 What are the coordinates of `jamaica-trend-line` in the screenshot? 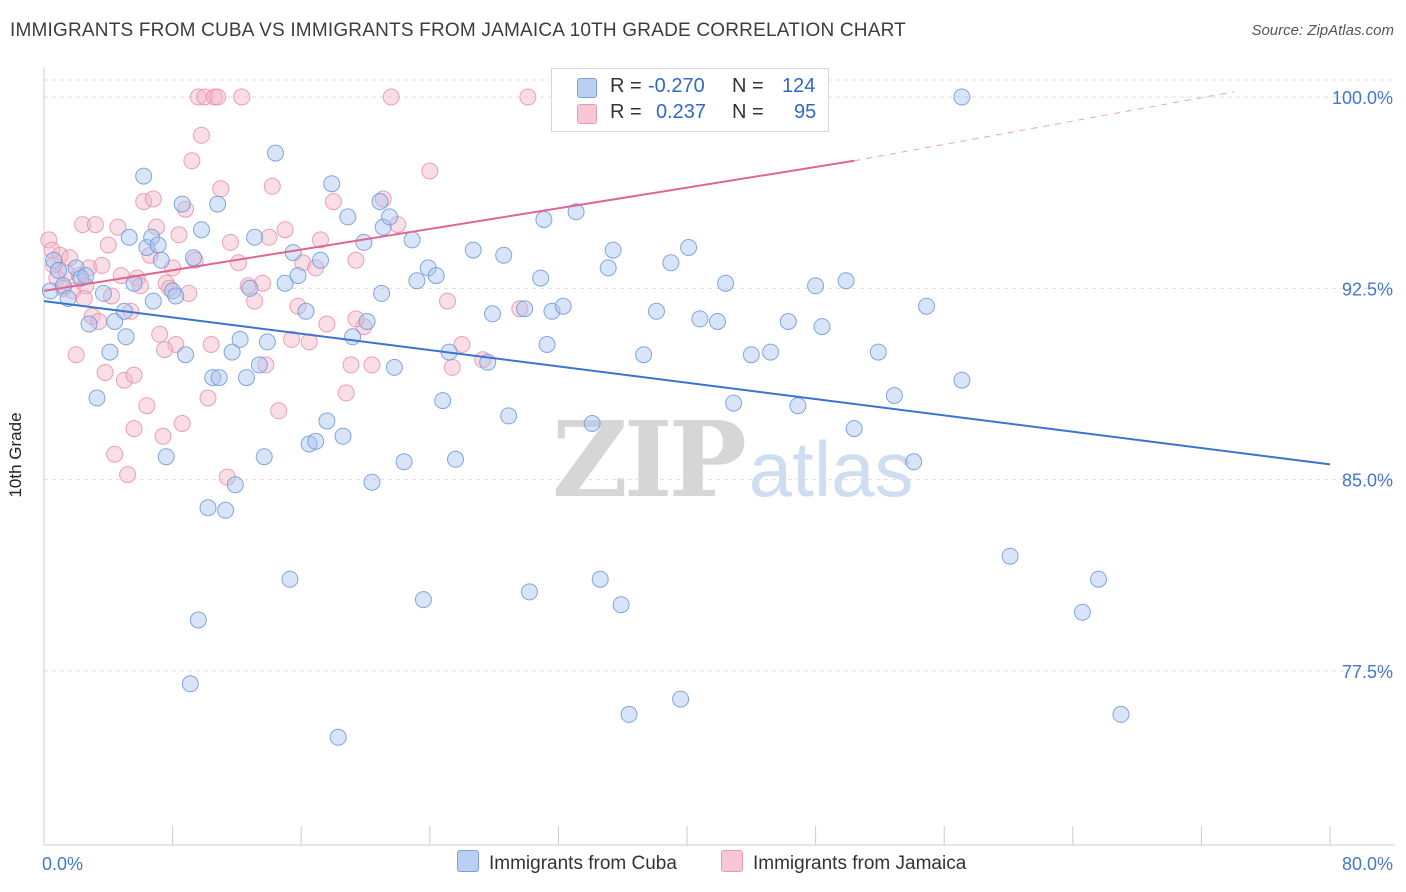 It's located at (449, 225).